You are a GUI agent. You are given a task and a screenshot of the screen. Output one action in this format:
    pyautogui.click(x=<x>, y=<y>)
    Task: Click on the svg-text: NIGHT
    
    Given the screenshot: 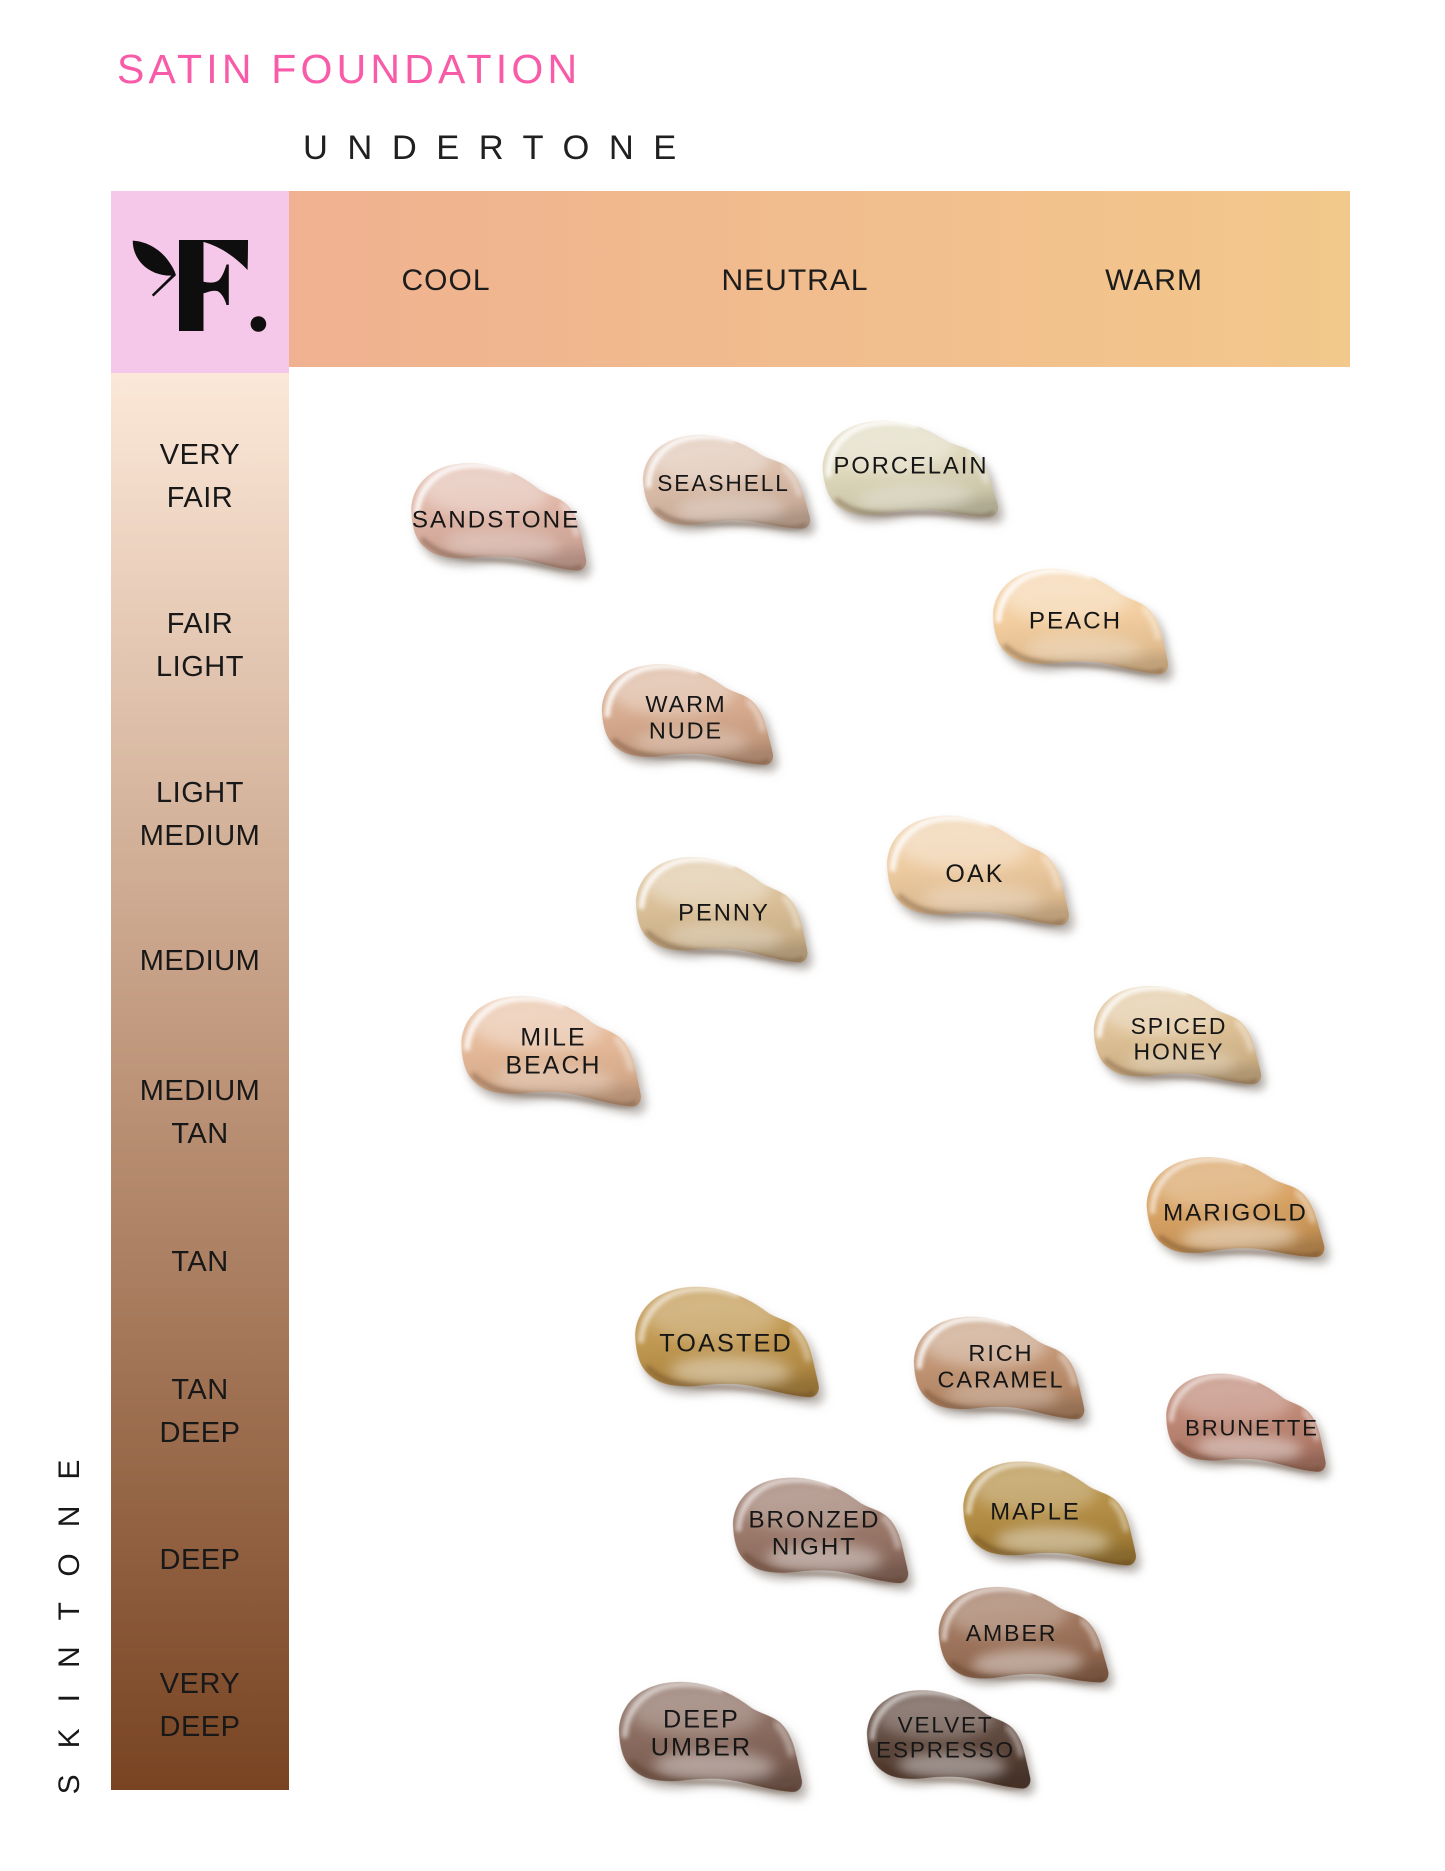 What is the action you would take?
    pyautogui.click(x=814, y=1547)
    